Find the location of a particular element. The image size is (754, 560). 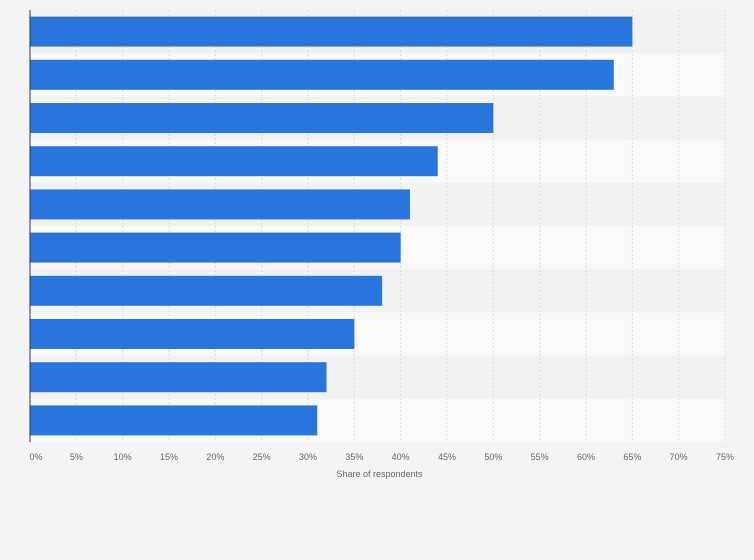

x-tick-label: 40% is located at coordinates (401, 457).